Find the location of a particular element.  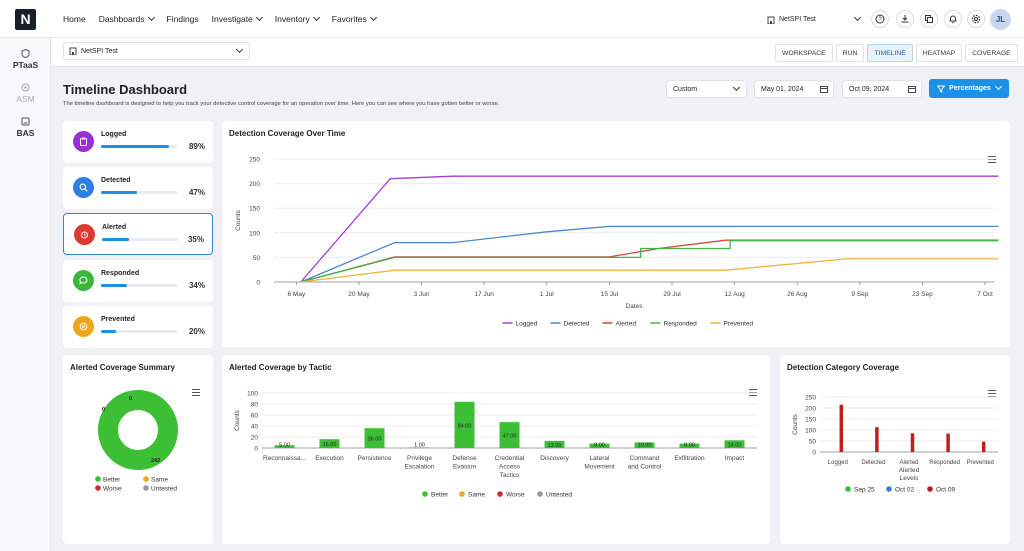

x-tick-label: Tactics is located at coordinates (510, 475).